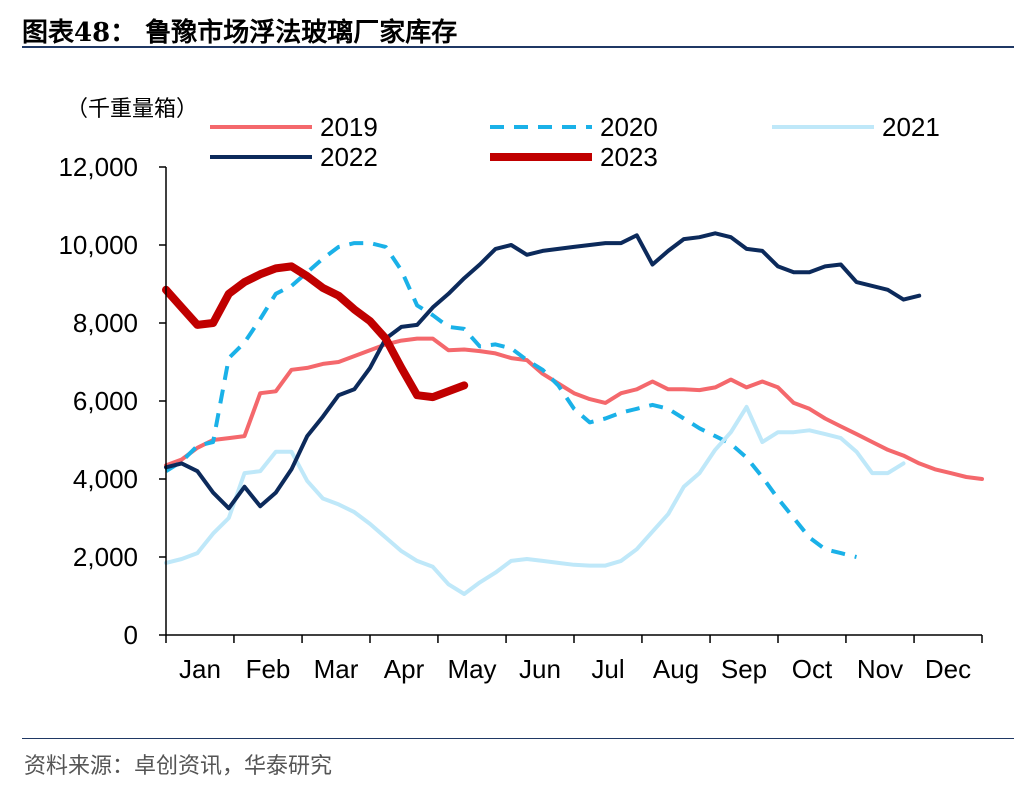 The image size is (1036, 792). Describe the element at coordinates (105, 401) in the screenshot. I see `y-tick-label: 6,000` at that location.